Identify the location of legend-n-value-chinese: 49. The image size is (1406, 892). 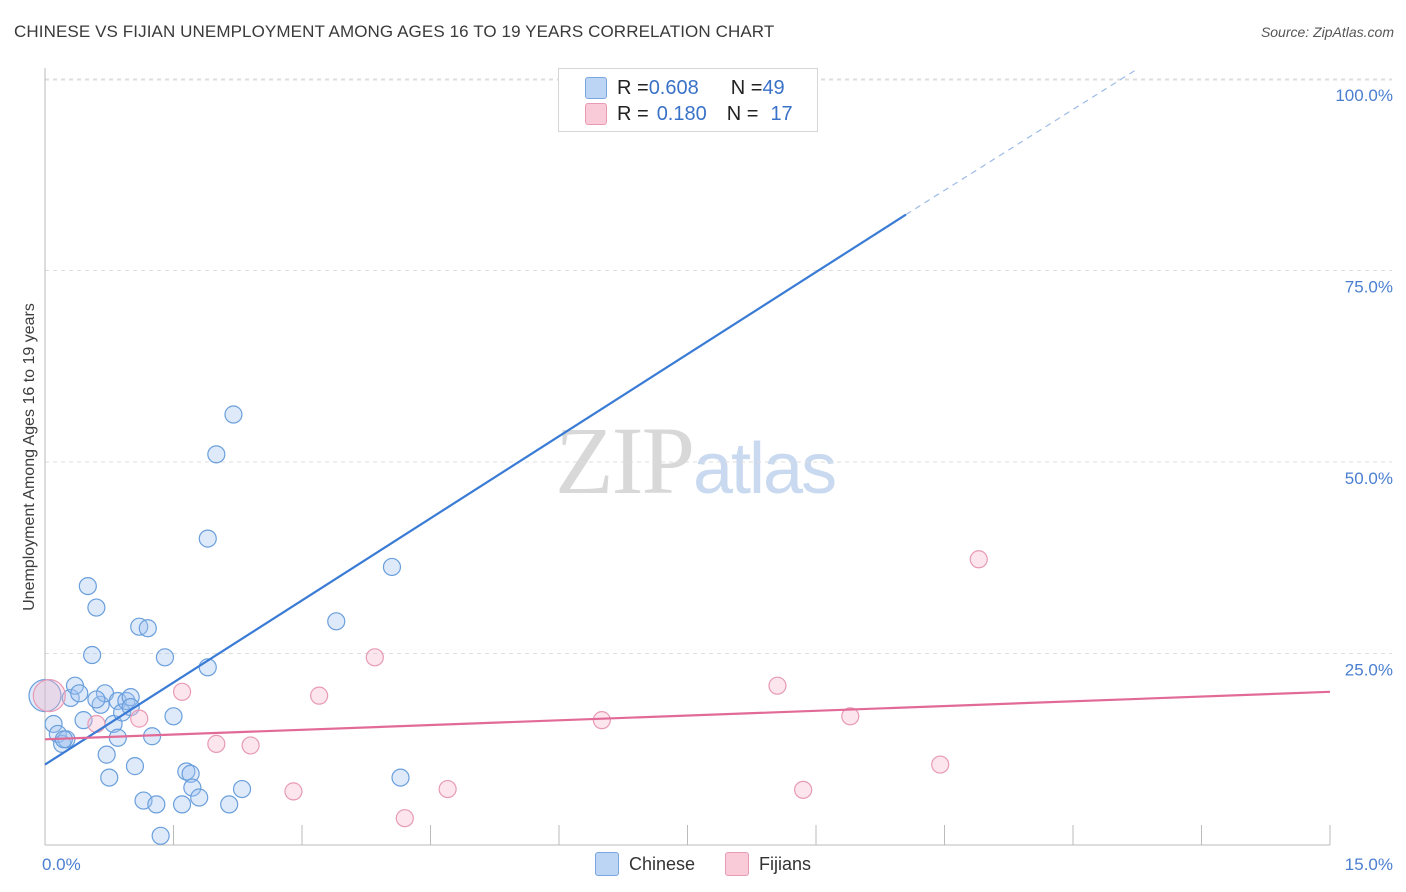
(773, 87).